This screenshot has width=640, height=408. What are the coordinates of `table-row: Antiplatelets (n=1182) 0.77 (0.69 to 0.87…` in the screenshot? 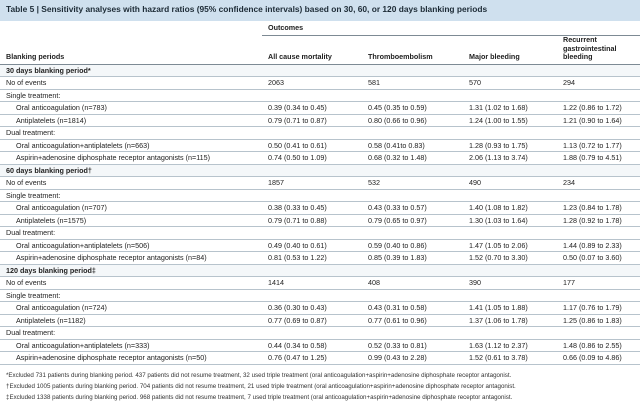 It's located at (320, 321).